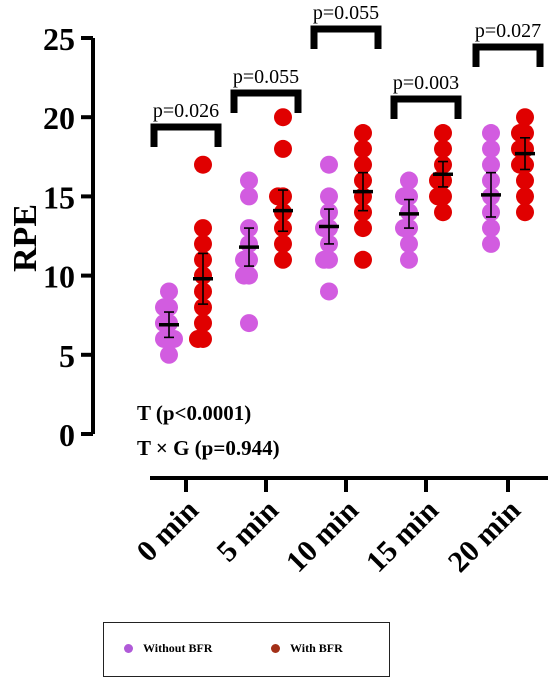 The width and height of the screenshot is (550, 682). I want to click on y-axis-label: RPE, so click(25, 238).